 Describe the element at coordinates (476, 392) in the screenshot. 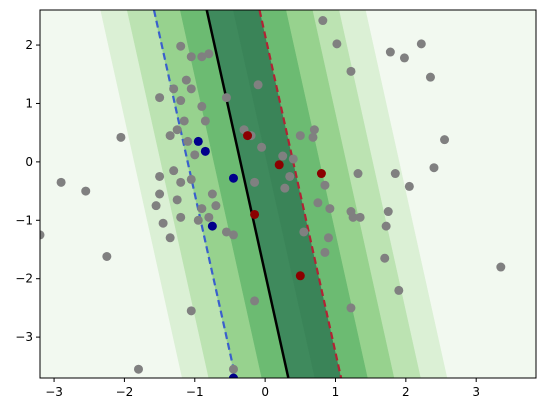

I see `x-tick-label: 3` at that location.